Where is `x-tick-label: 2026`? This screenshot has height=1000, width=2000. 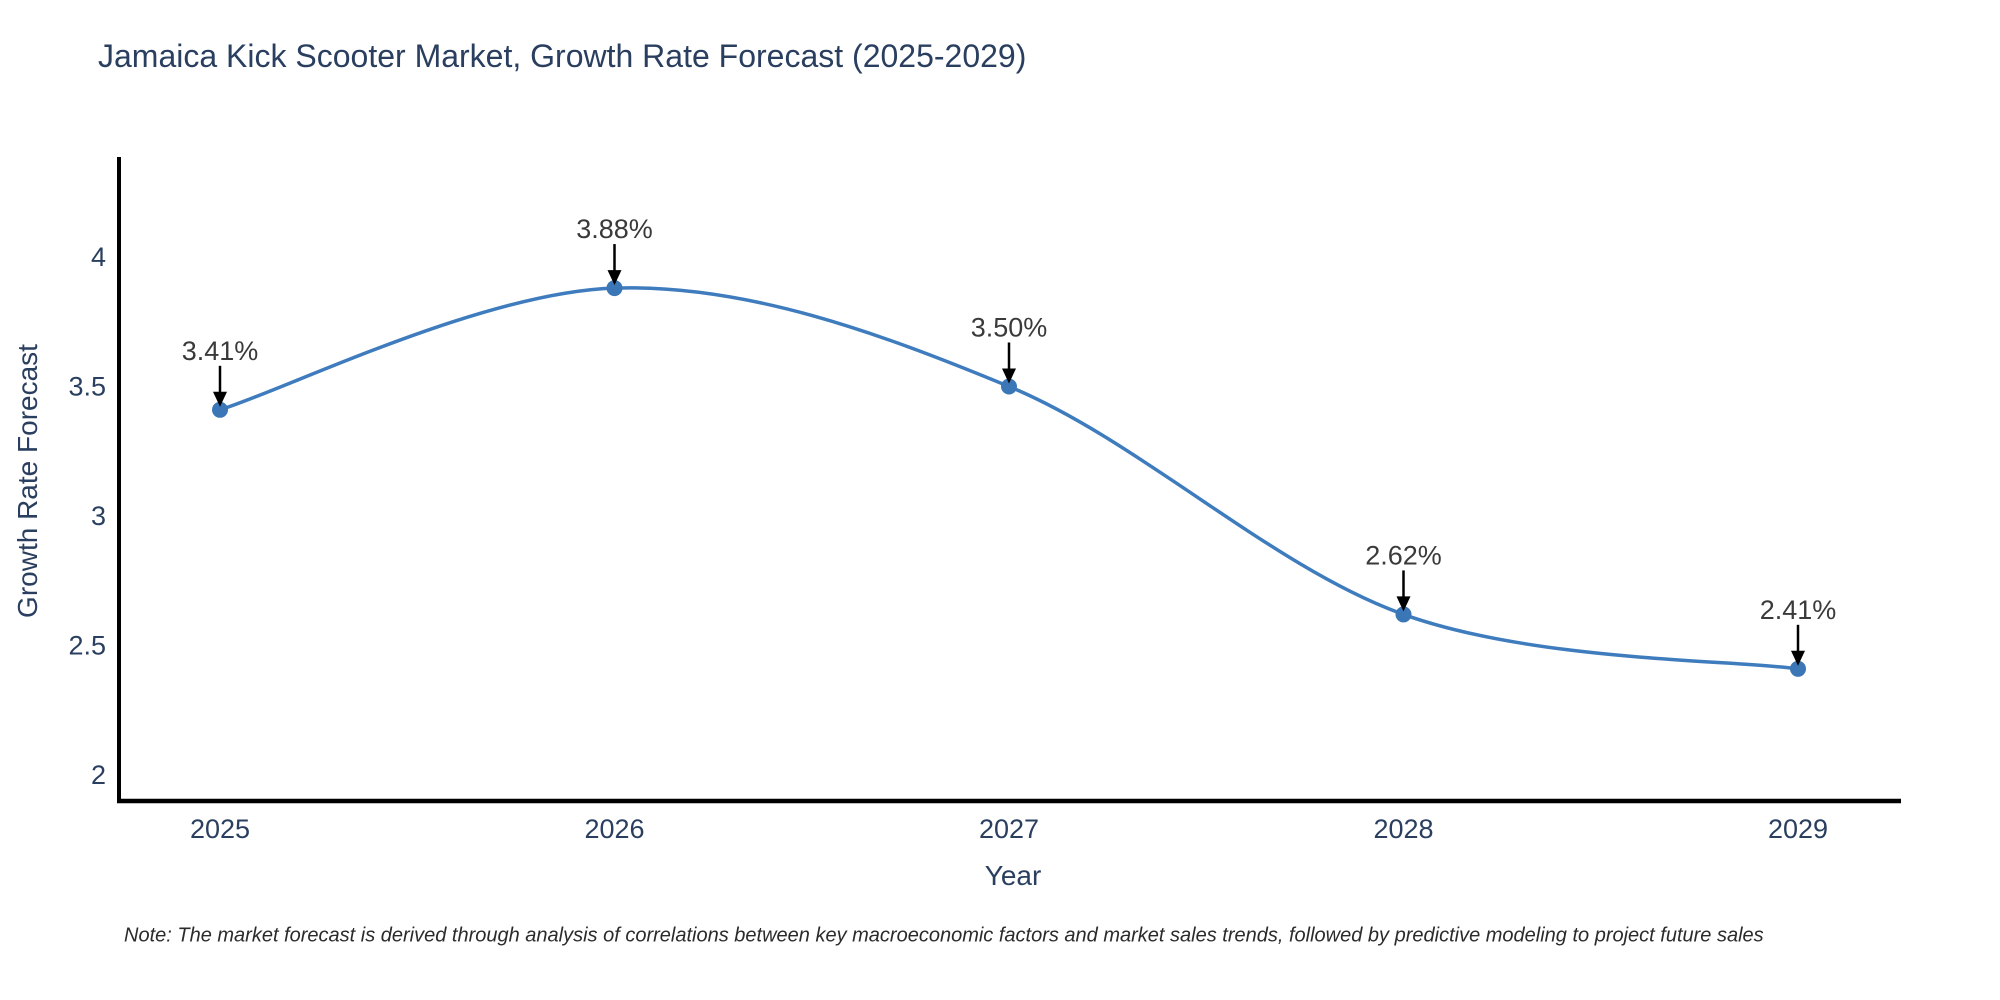
x-tick-label: 2026 is located at coordinates (614, 829).